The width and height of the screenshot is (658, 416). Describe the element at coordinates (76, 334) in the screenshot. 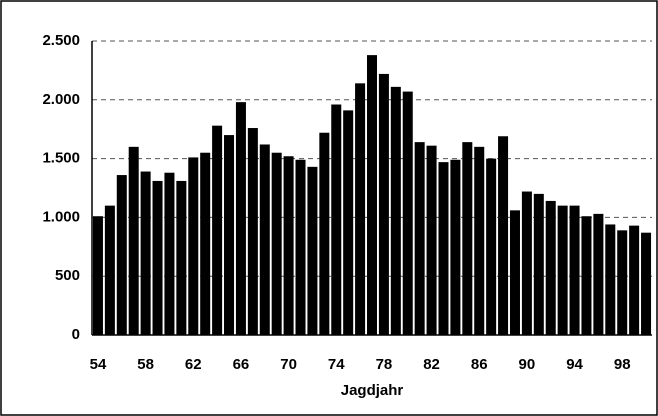

I see `y-tick-label: 0` at that location.